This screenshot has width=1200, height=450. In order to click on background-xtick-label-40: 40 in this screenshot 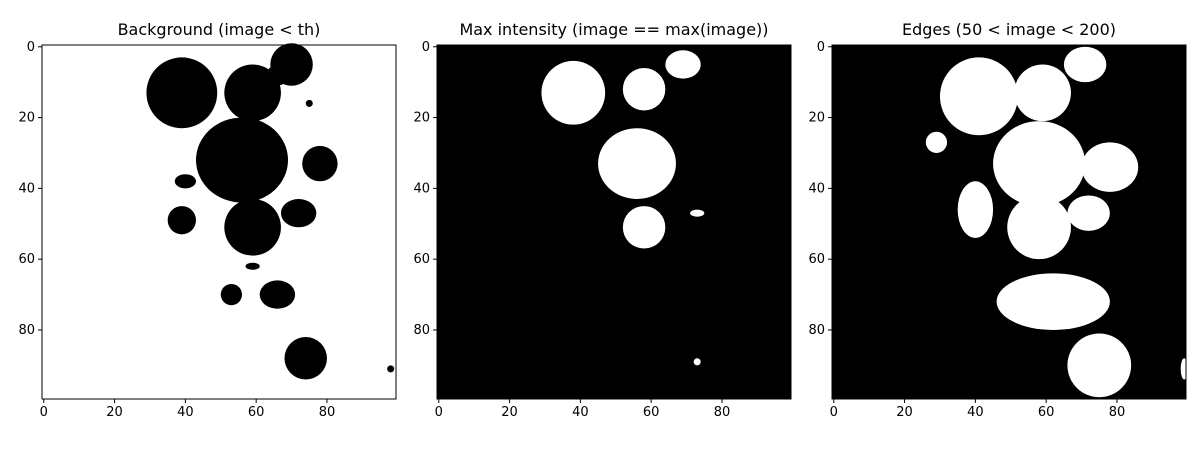, I will do `click(185, 412)`.